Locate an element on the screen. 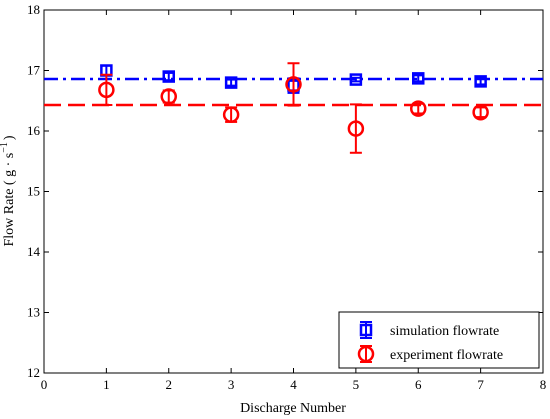 The height and width of the screenshot is (419, 550). x-tick-label: 1 is located at coordinates (106, 384).